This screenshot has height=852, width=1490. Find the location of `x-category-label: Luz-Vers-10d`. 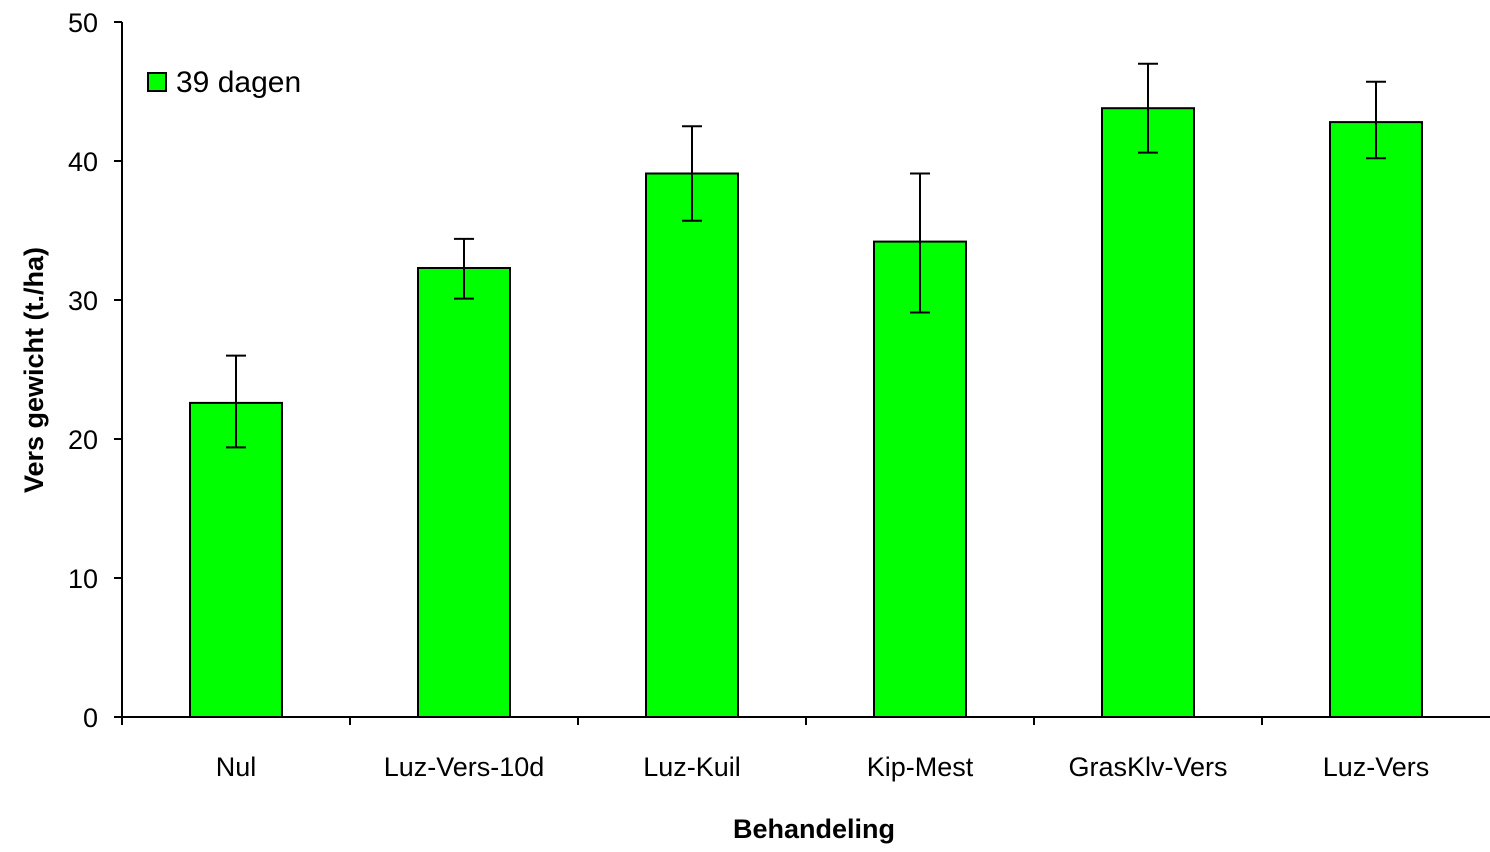

x-category-label: Luz-Vers-10d is located at coordinates (464, 767).